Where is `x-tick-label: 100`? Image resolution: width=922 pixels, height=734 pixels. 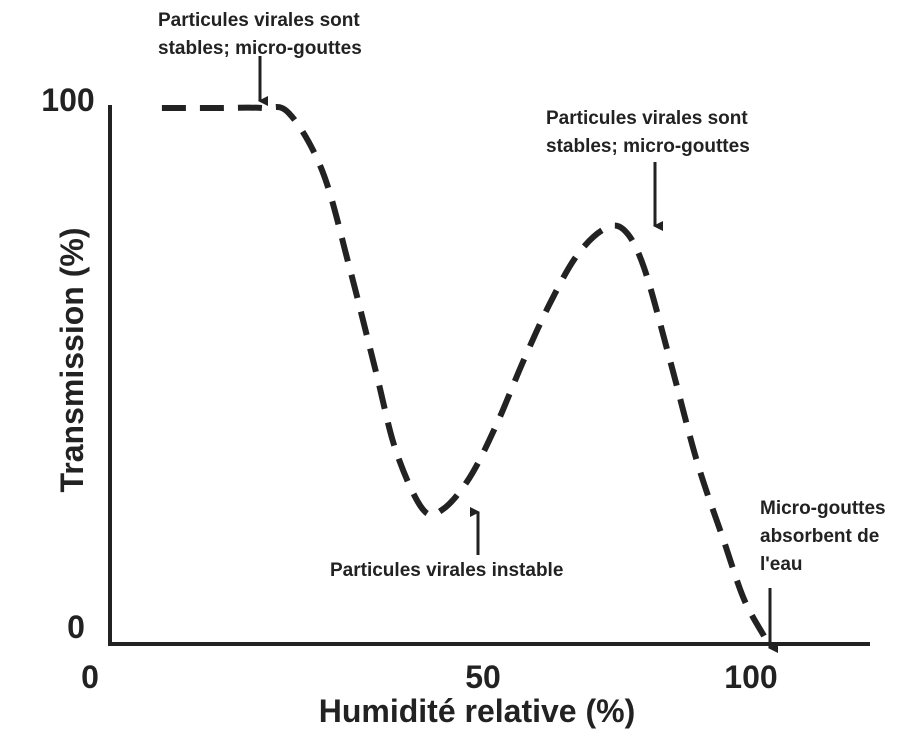 x-tick-label: 100 is located at coordinates (750, 677).